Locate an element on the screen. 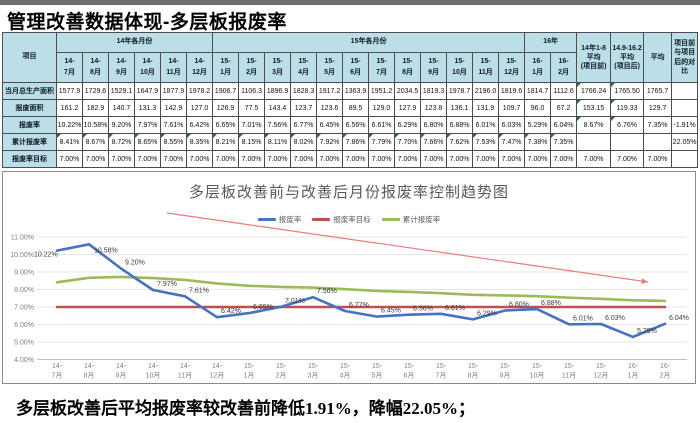 This screenshot has width=700, height=423. table-cell: 1577.9 is located at coordinates (69, 91).